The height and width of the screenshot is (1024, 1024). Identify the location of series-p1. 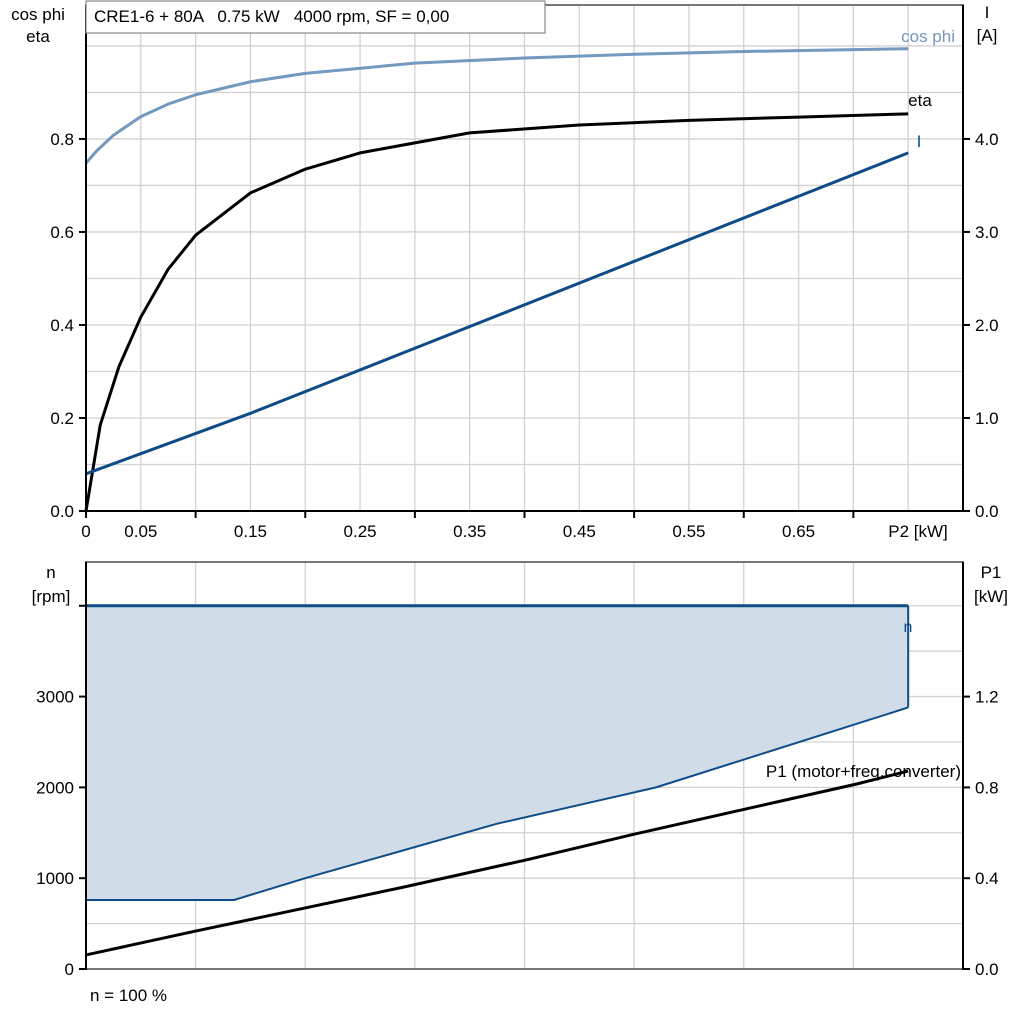
(497, 863).